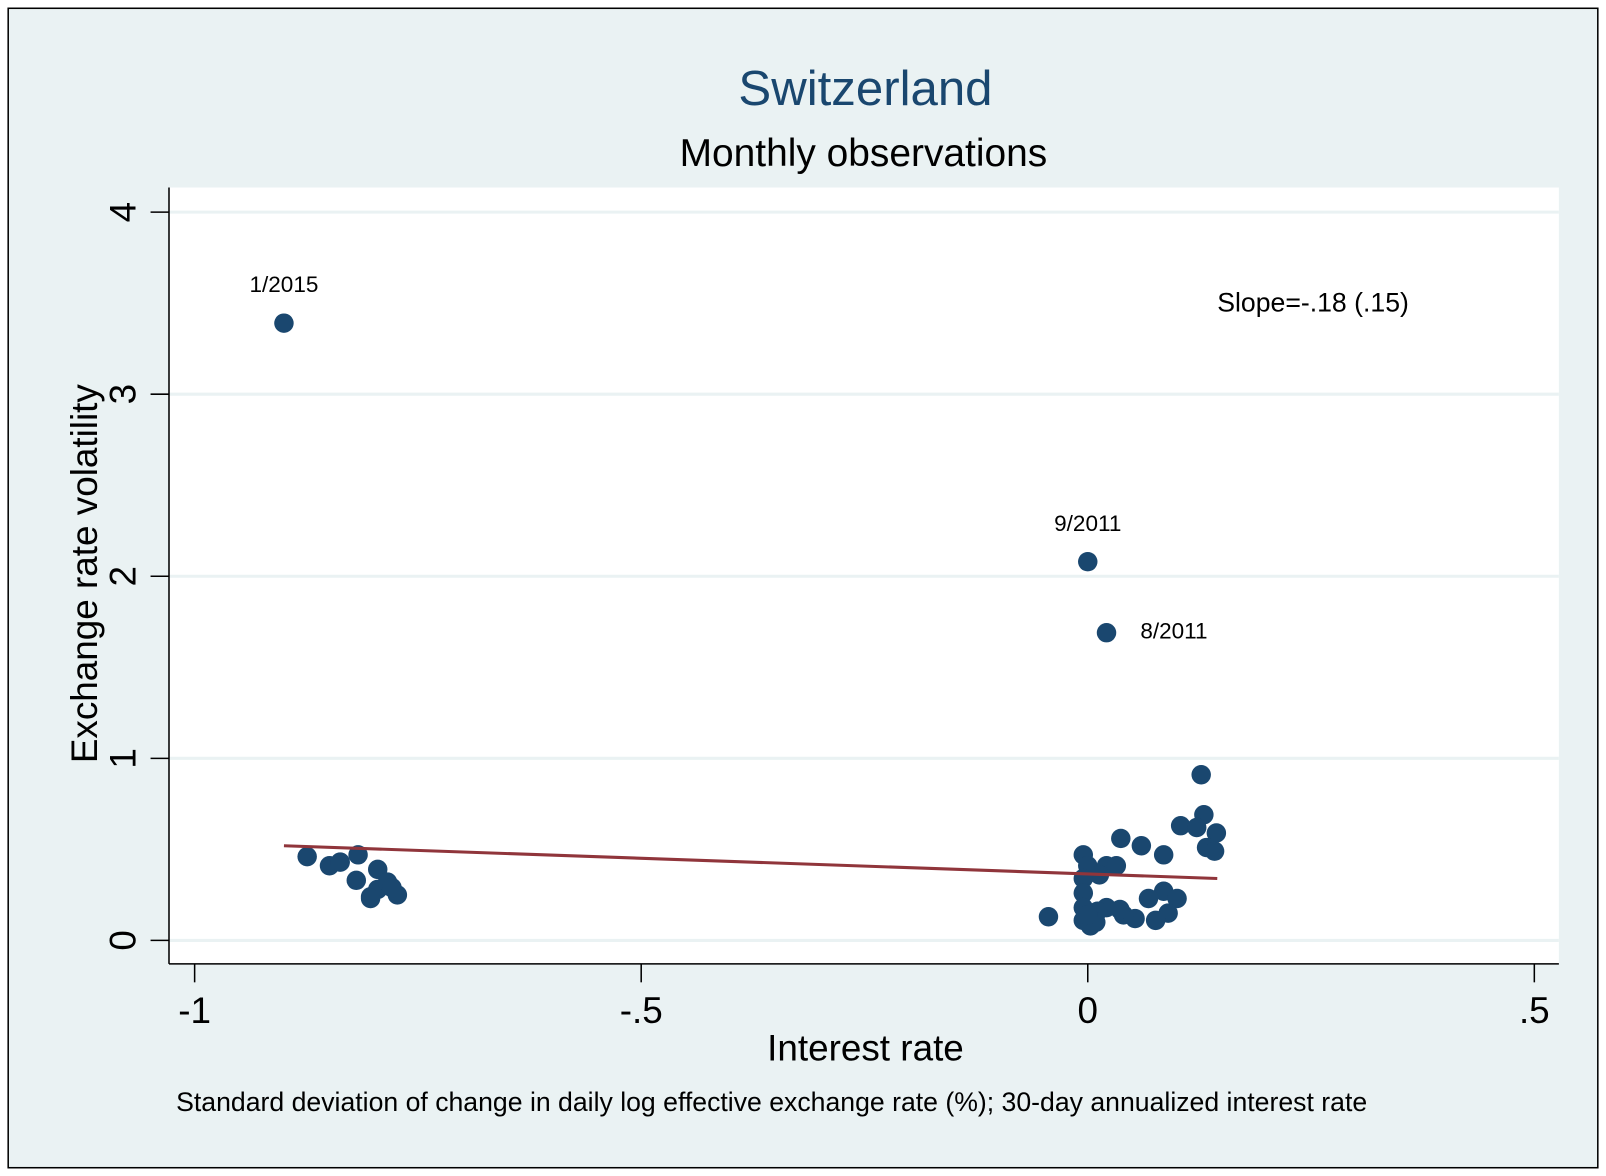 The height and width of the screenshot is (1176, 1606). I want to click on y-tick-label: 1, so click(123, 758).